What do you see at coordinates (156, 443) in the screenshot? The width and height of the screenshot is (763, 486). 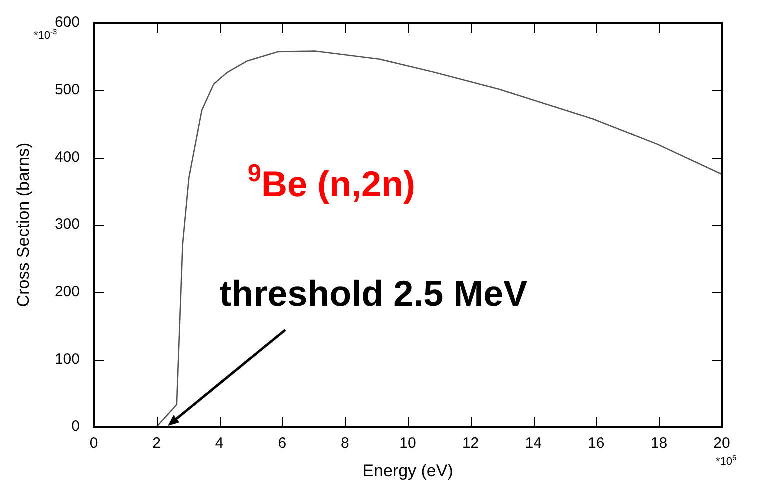 I see `x-tick-label: 2` at bounding box center [156, 443].